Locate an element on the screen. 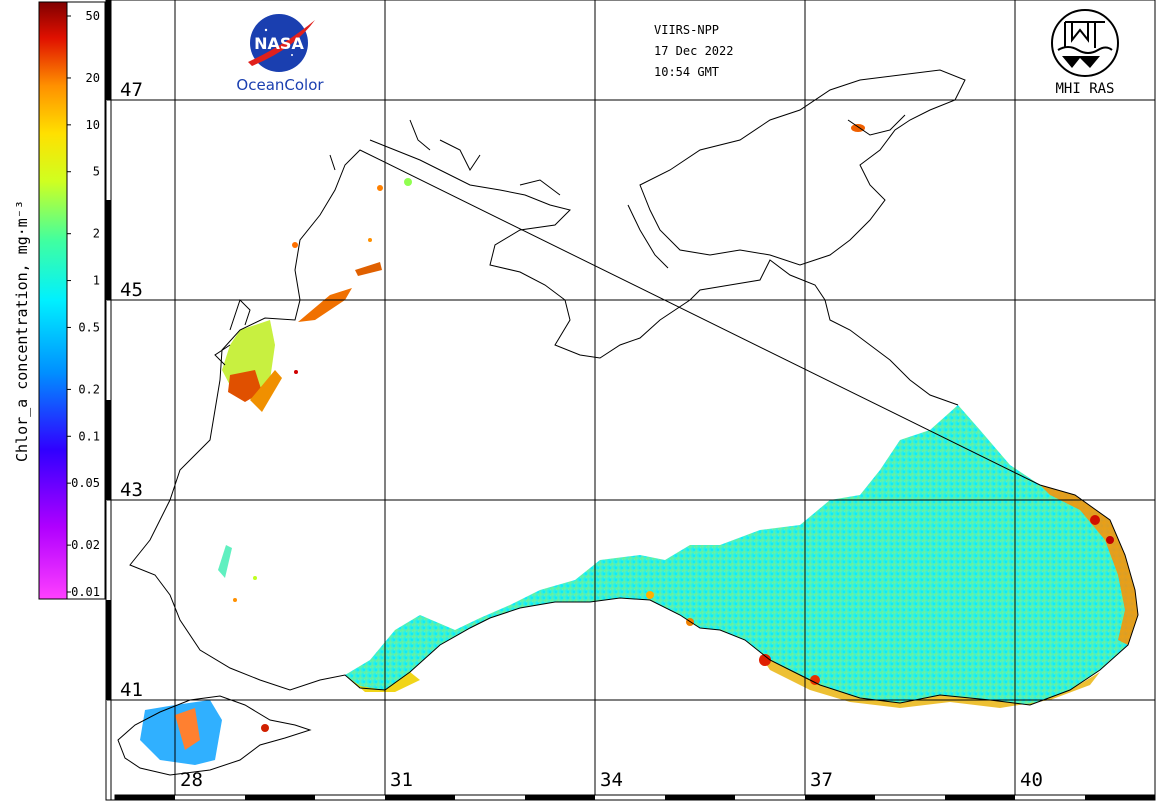 Image resolution: width=1156 pixels, height=801 pixels. coastline-marmara is located at coordinates (214, 735).